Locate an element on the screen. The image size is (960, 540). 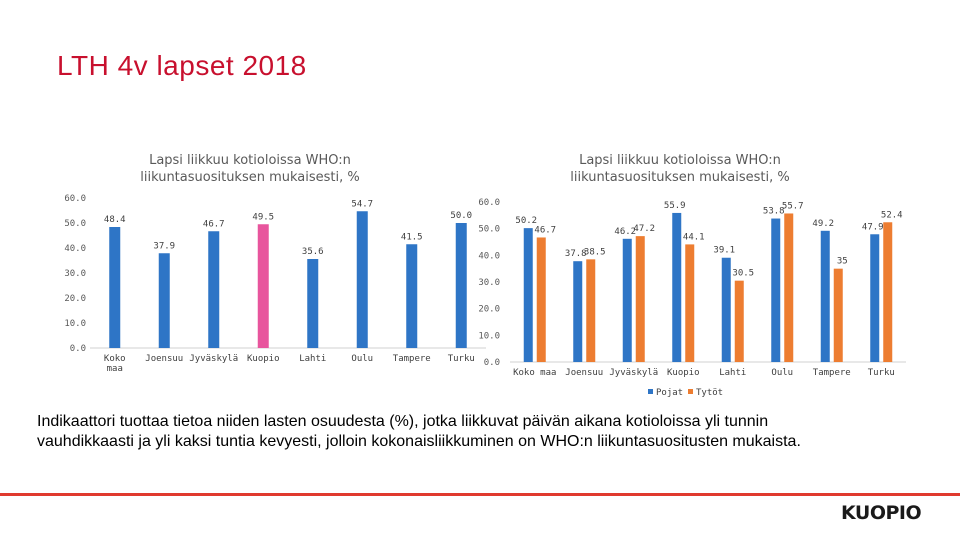
chart2-title-line2: liikuntasuosituksen mukaisesti, % is located at coordinates (680, 177).